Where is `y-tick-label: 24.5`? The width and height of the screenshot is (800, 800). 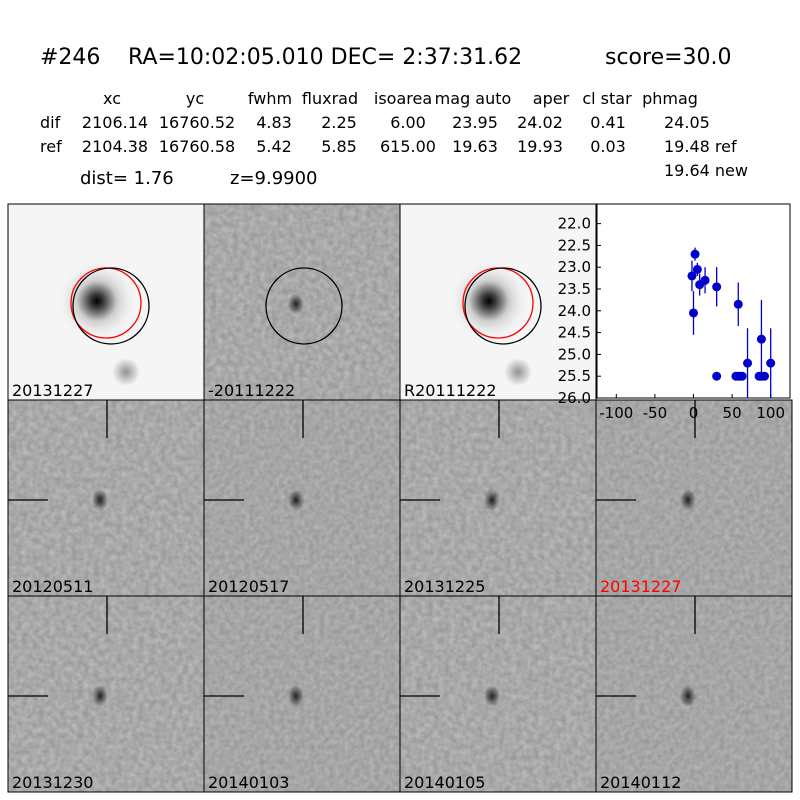
y-tick-label: 24.5 is located at coordinates (574, 333).